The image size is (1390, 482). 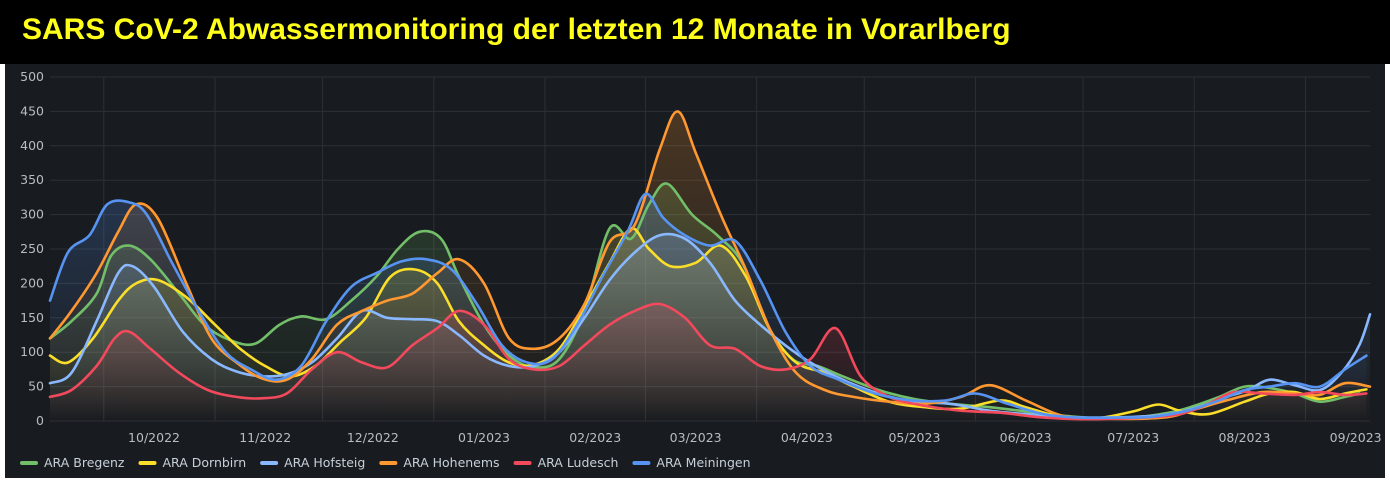 I want to click on x-tick-label: 09/2023, so click(x=1356, y=437).